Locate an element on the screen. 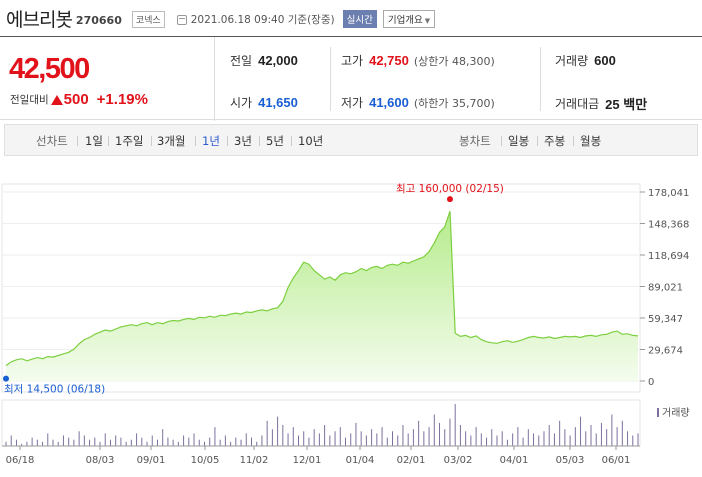  x-tick-label: 06/01 is located at coordinates (616, 460).